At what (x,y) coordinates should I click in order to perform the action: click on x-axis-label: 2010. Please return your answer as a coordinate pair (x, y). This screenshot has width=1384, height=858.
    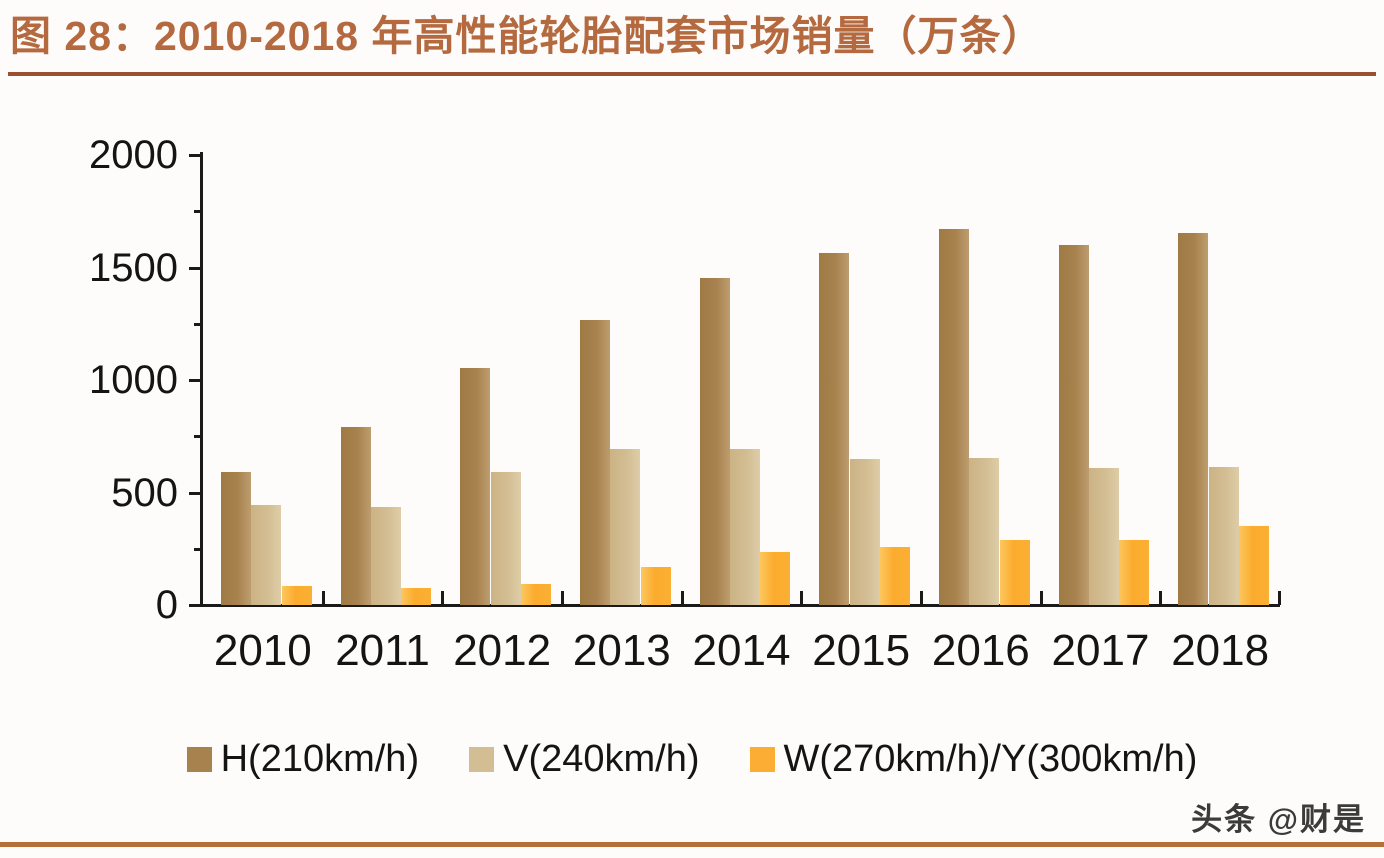
    Looking at the image, I should click on (262, 650).